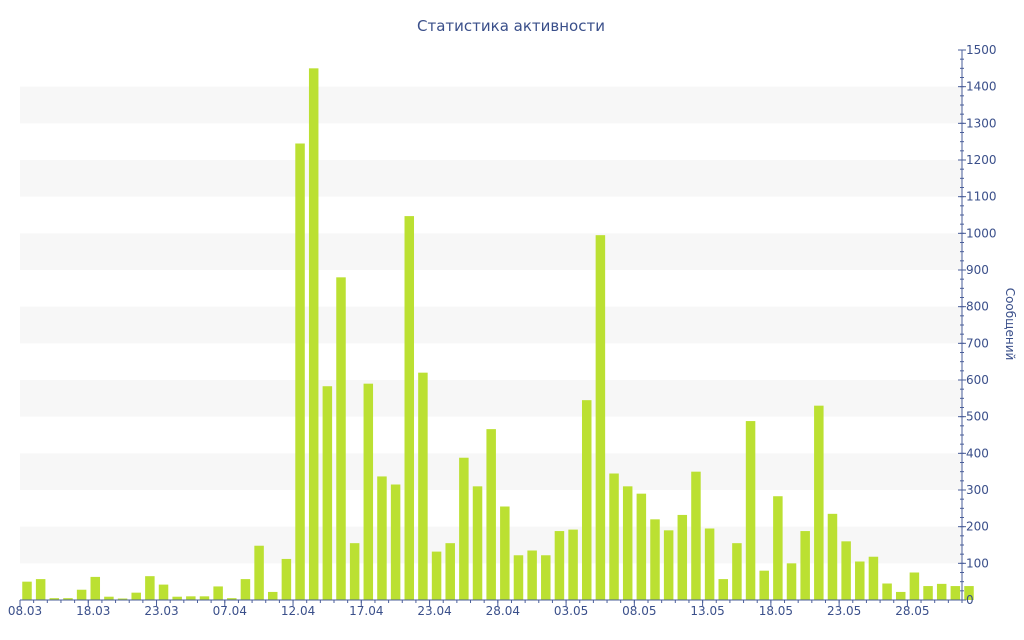 This screenshot has width=1024, height=640. Describe the element at coordinates (503, 611) in the screenshot. I see `x-tick-label: 28.04` at that location.